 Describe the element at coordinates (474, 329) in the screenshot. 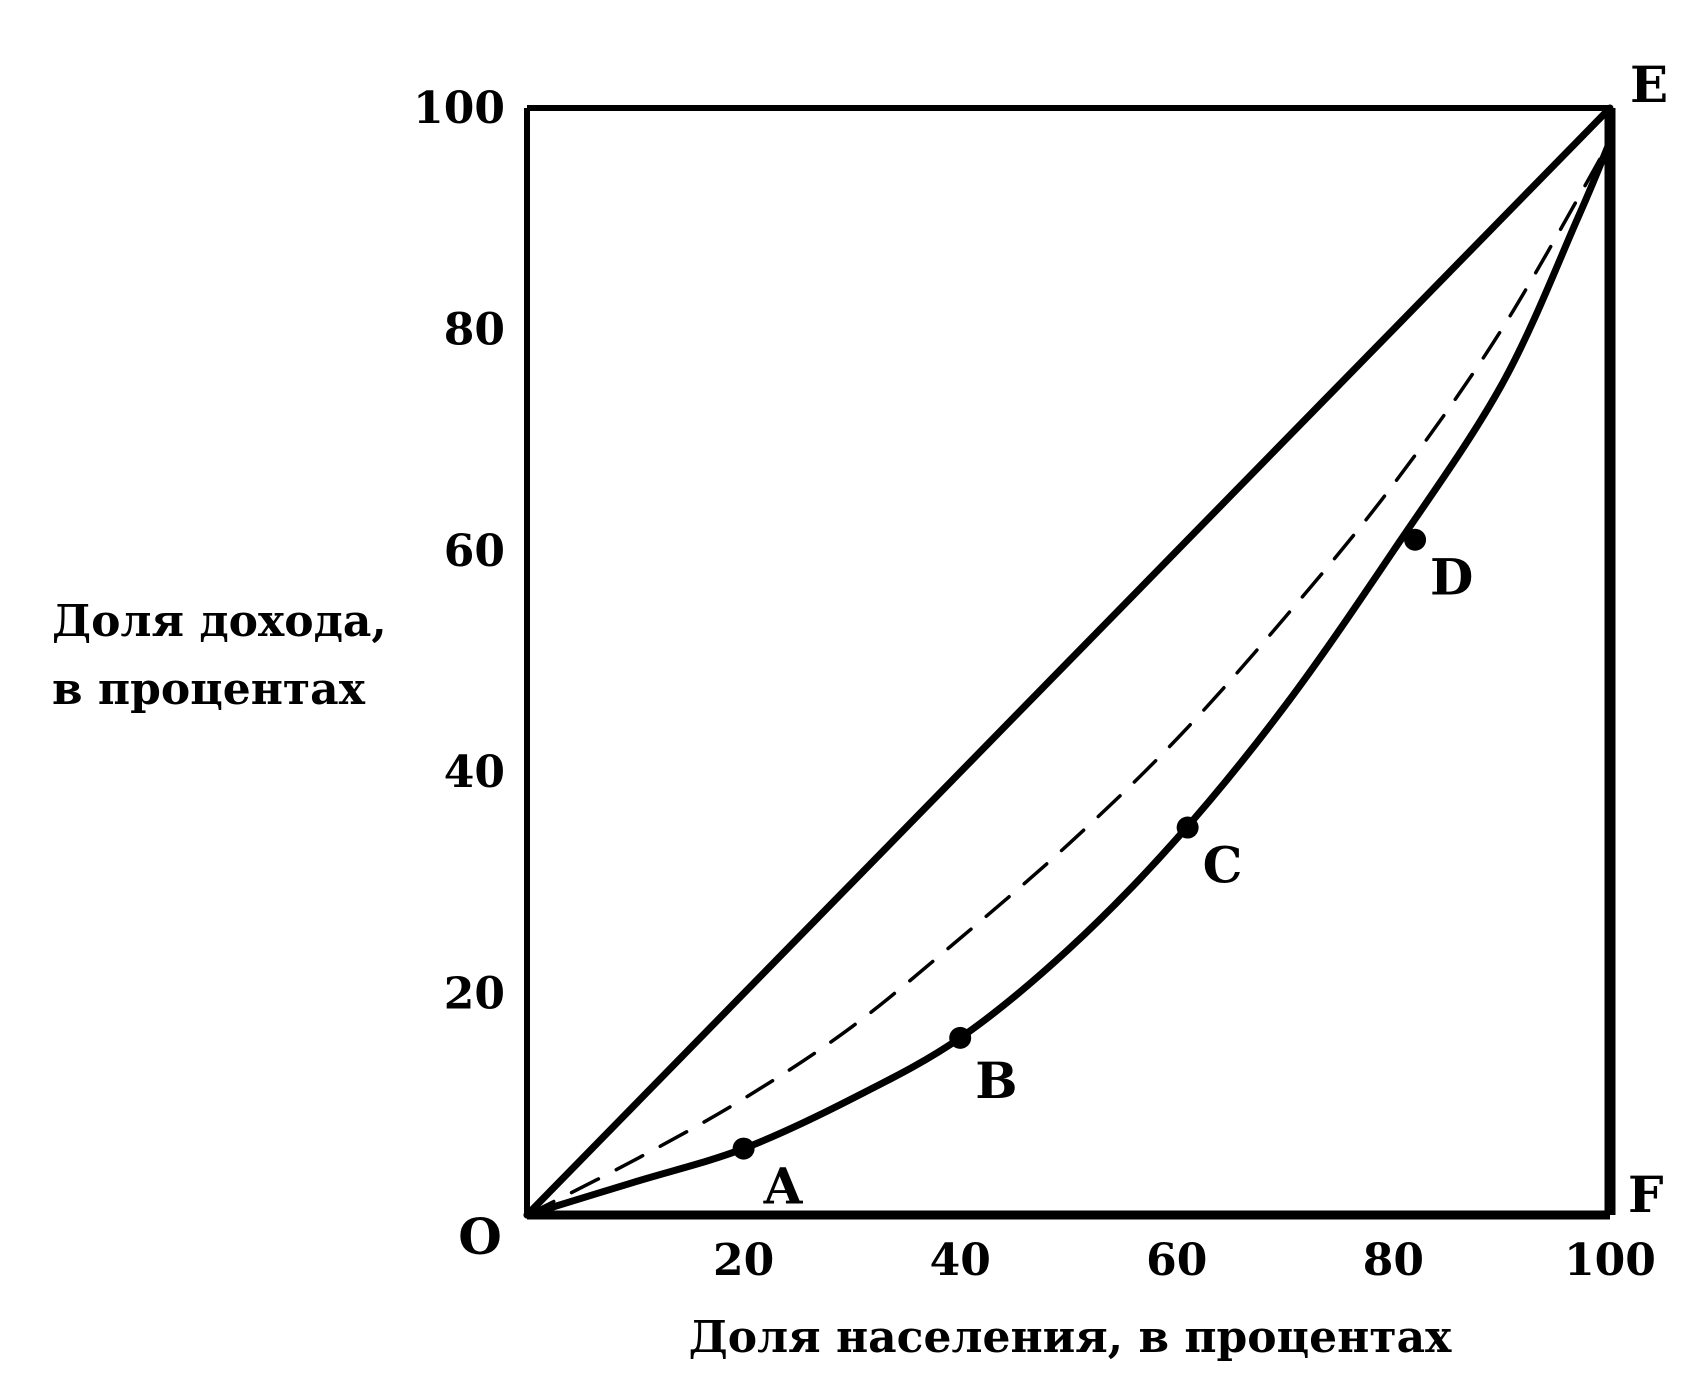

I see `y-tick-label: 80` at that location.